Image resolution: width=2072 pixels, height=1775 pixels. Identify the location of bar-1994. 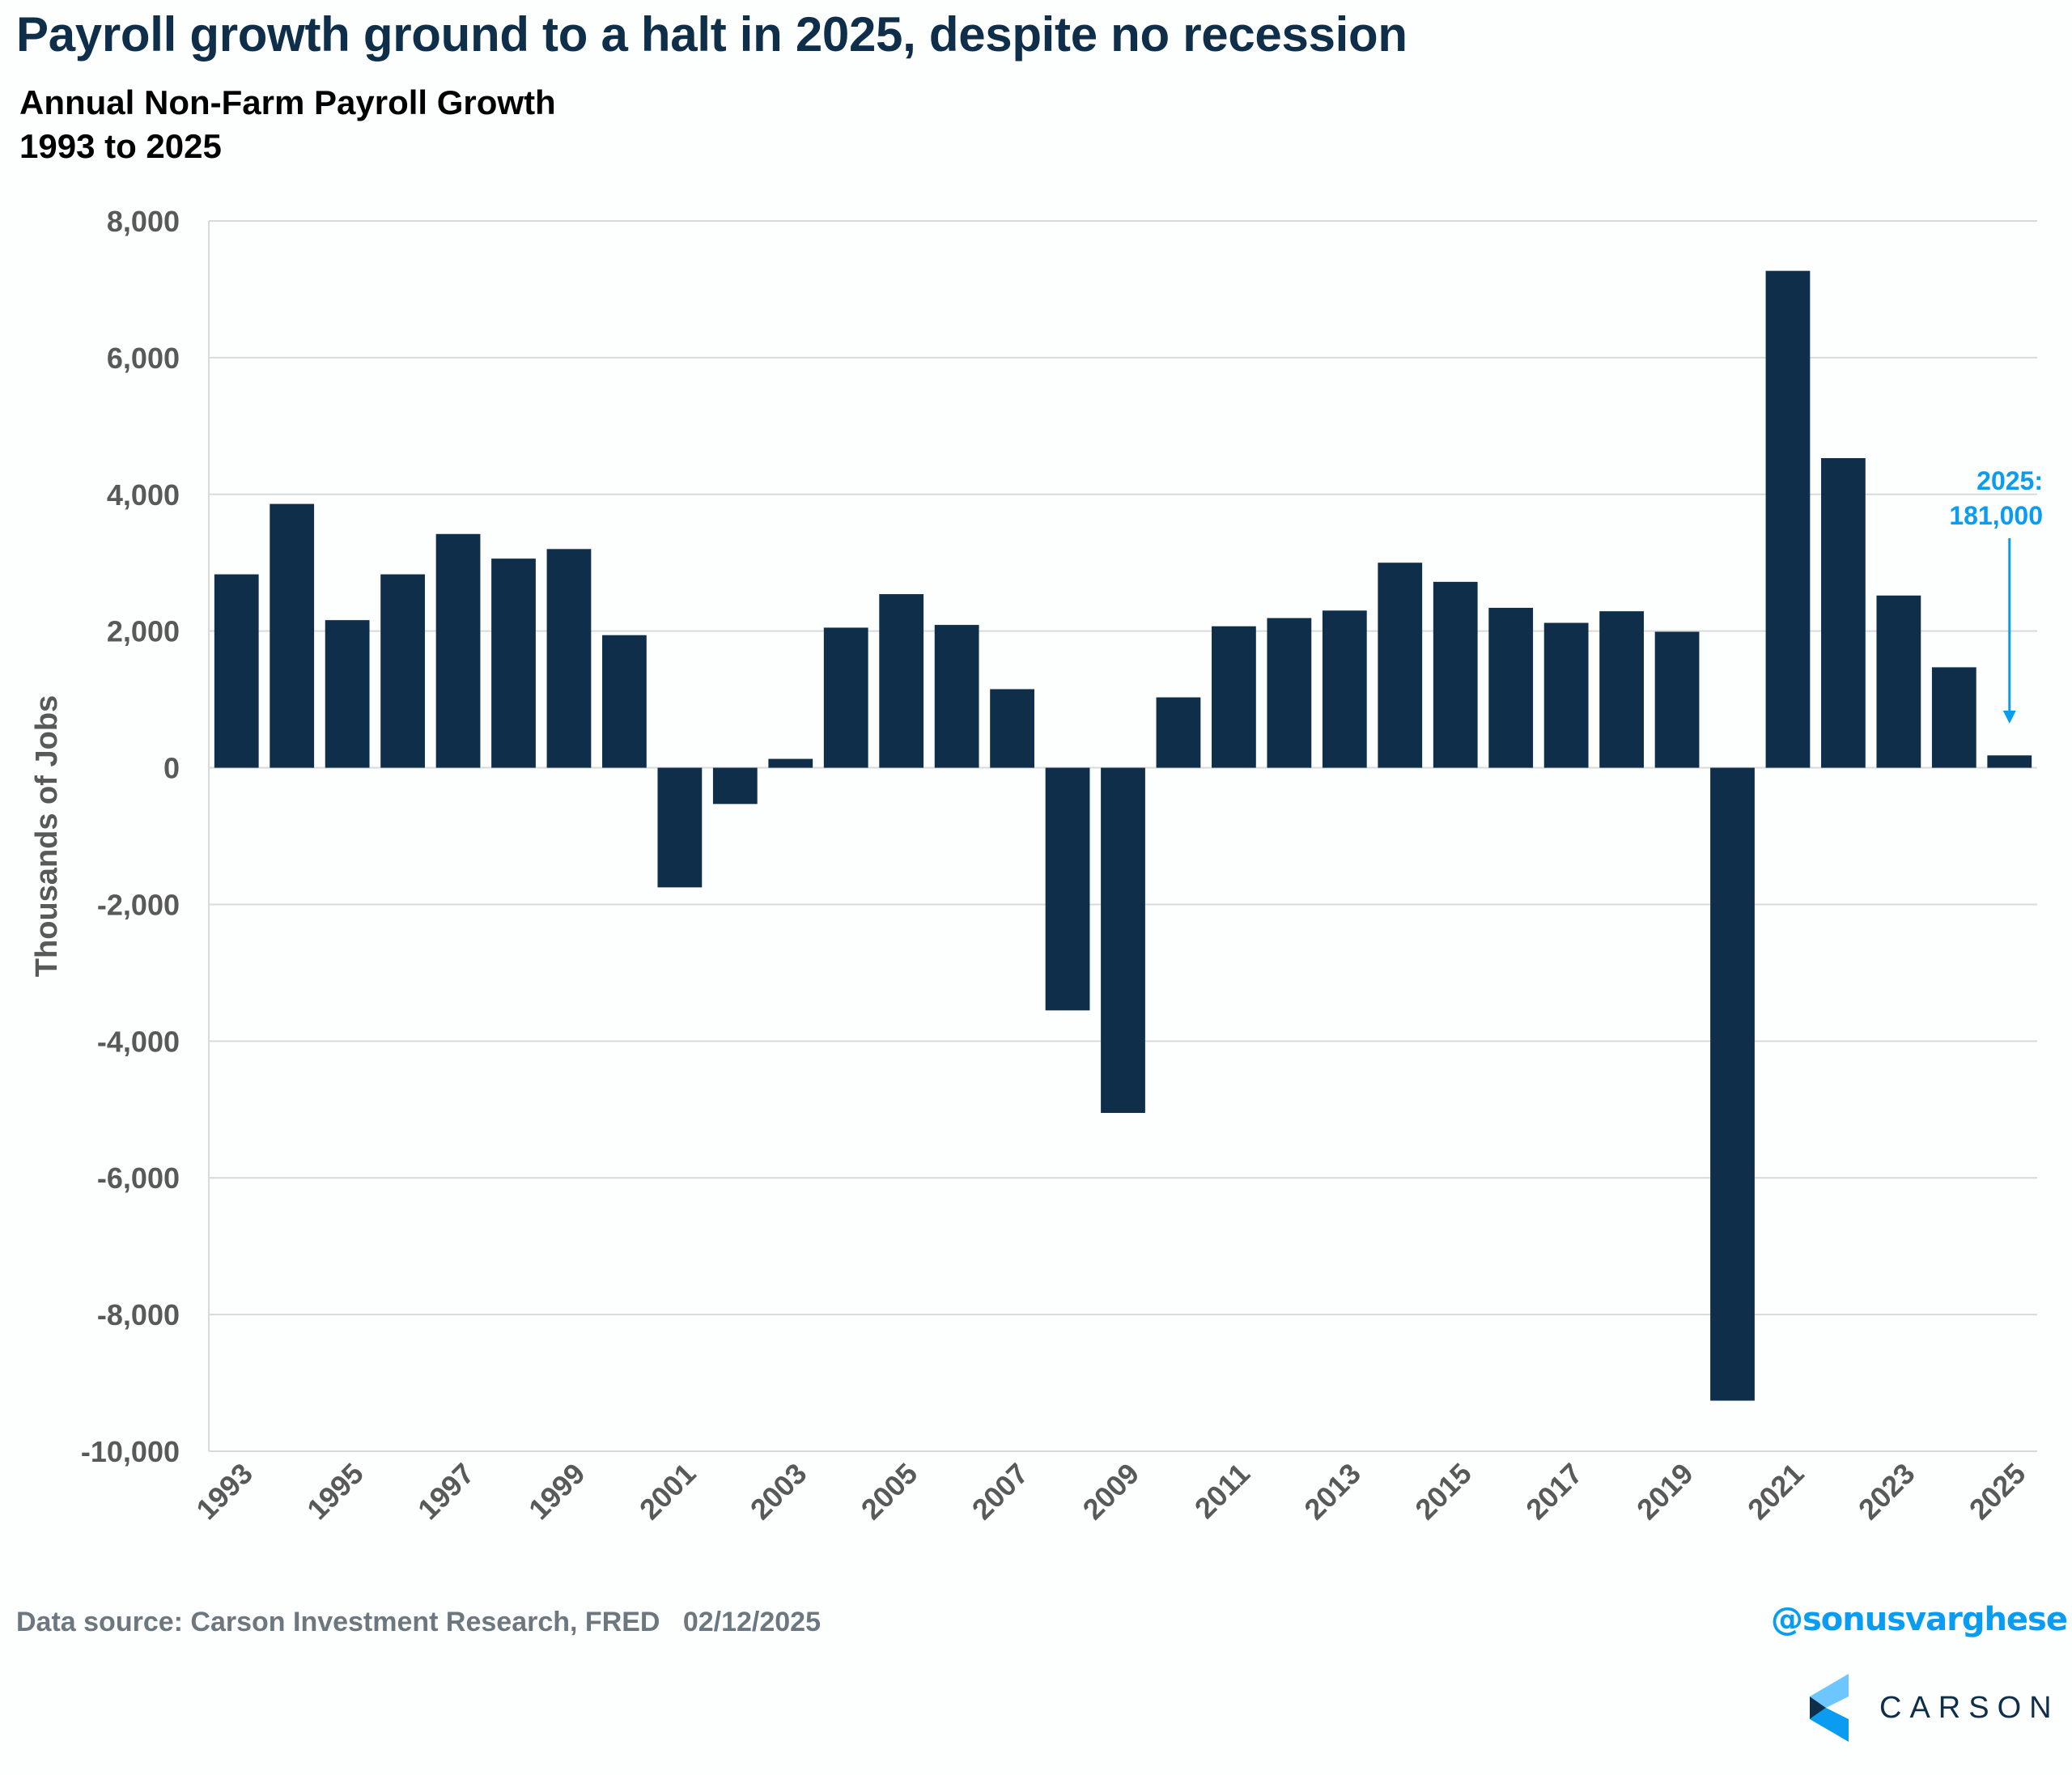
(292, 635).